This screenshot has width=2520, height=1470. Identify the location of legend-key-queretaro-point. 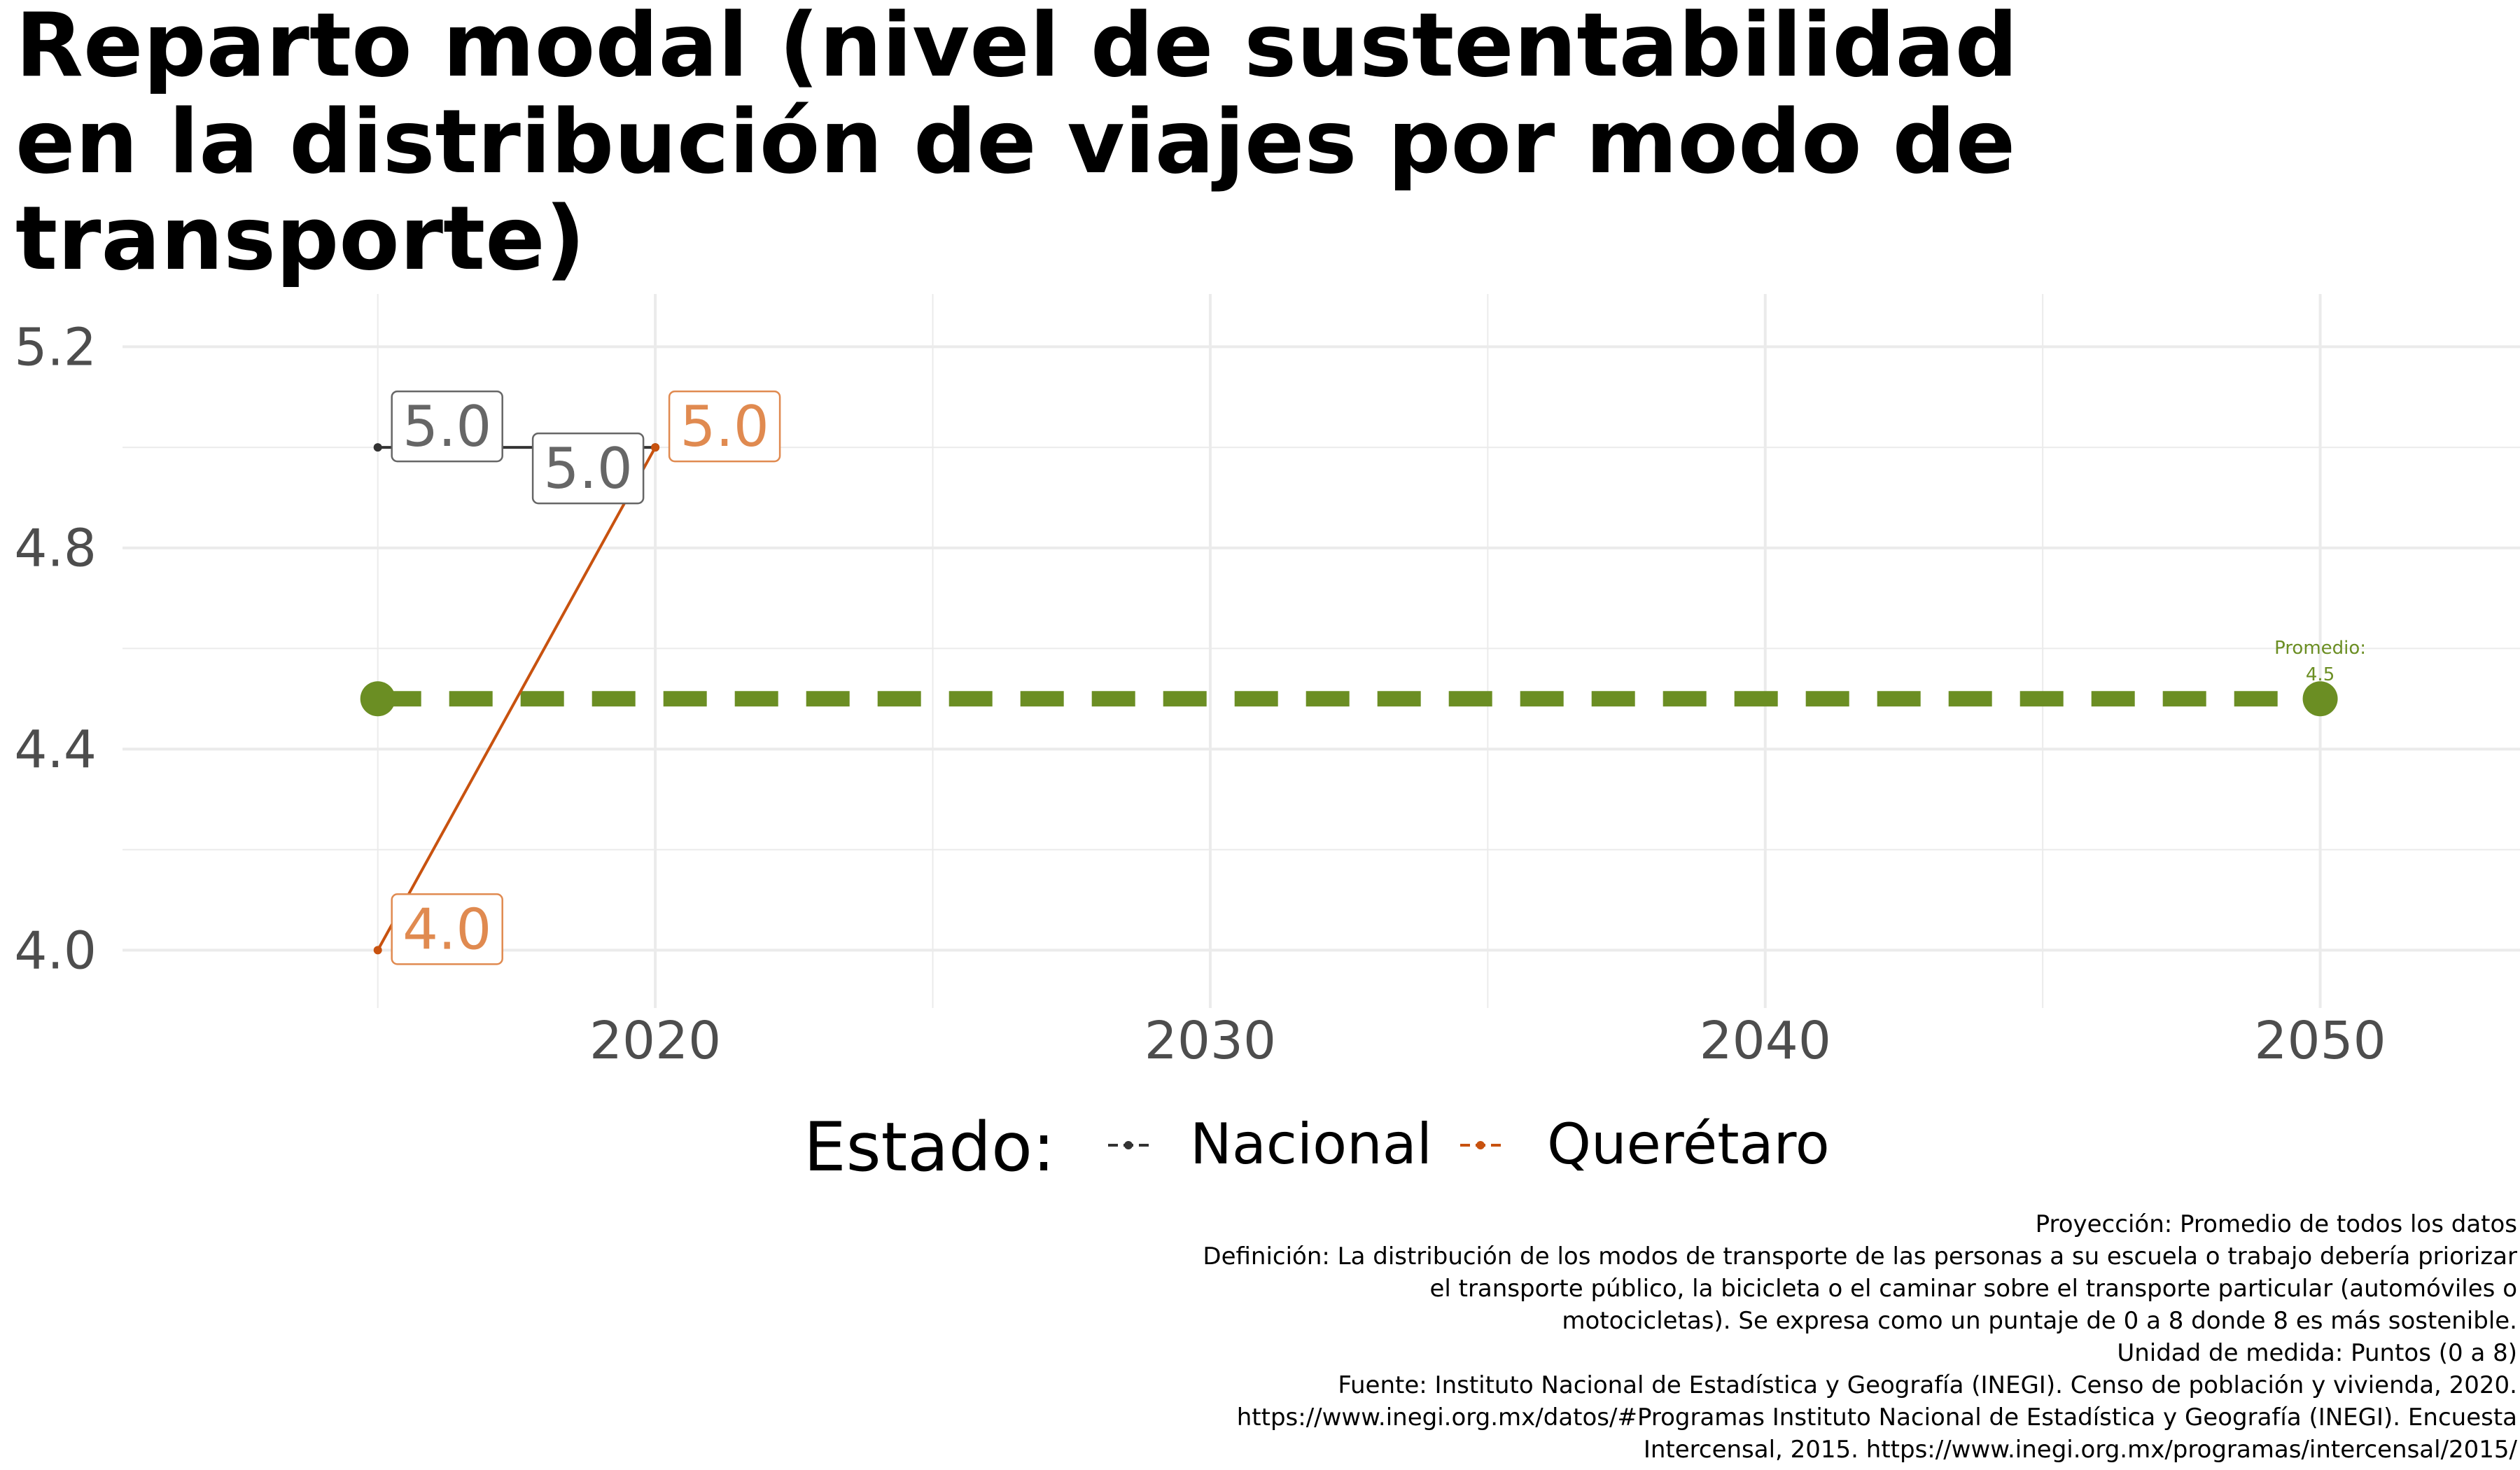
(1480, 1145).